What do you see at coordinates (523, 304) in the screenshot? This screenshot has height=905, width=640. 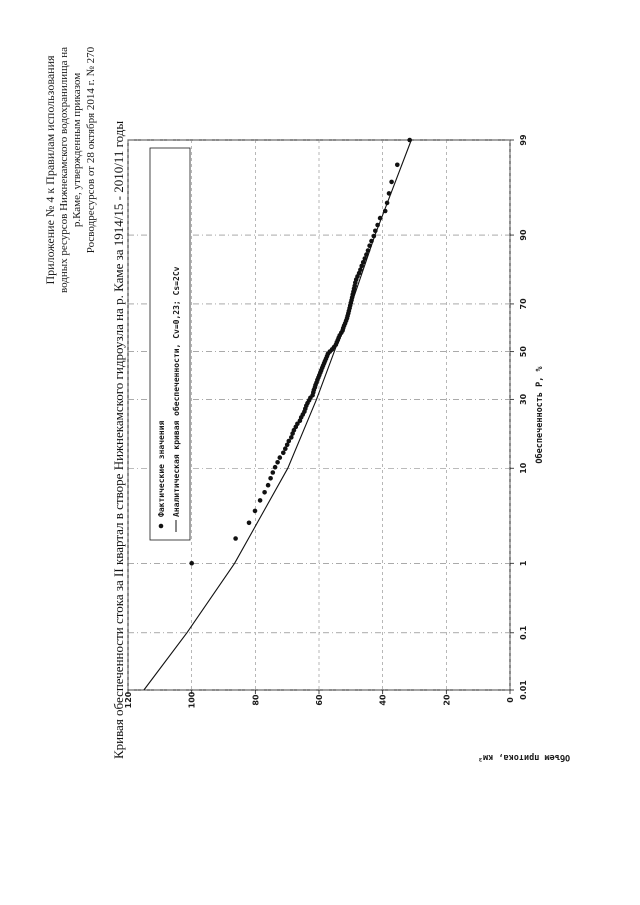 I see `prob-tick-label: 70` at bounding box center [523, 304].